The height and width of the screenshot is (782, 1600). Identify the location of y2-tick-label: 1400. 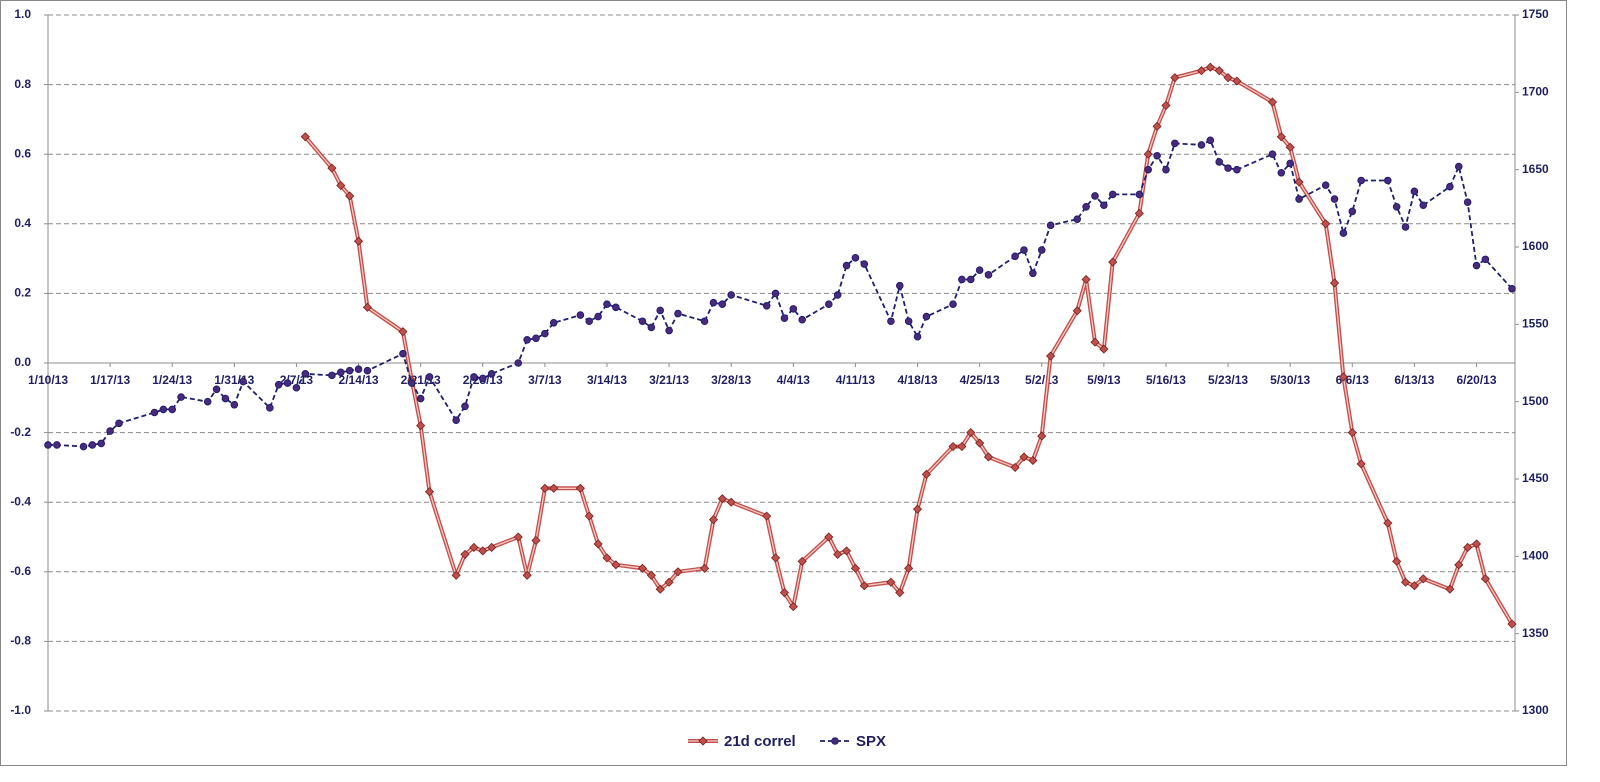
(1535, 556).